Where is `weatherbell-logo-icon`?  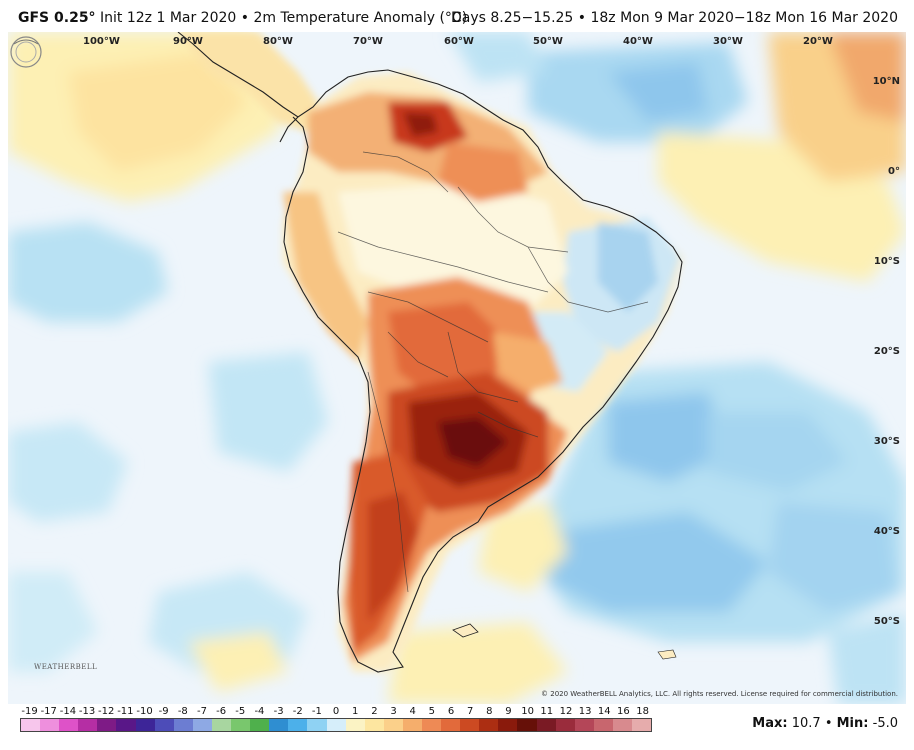
weatherbell-logo-icon is located at coordinates (26, 52).